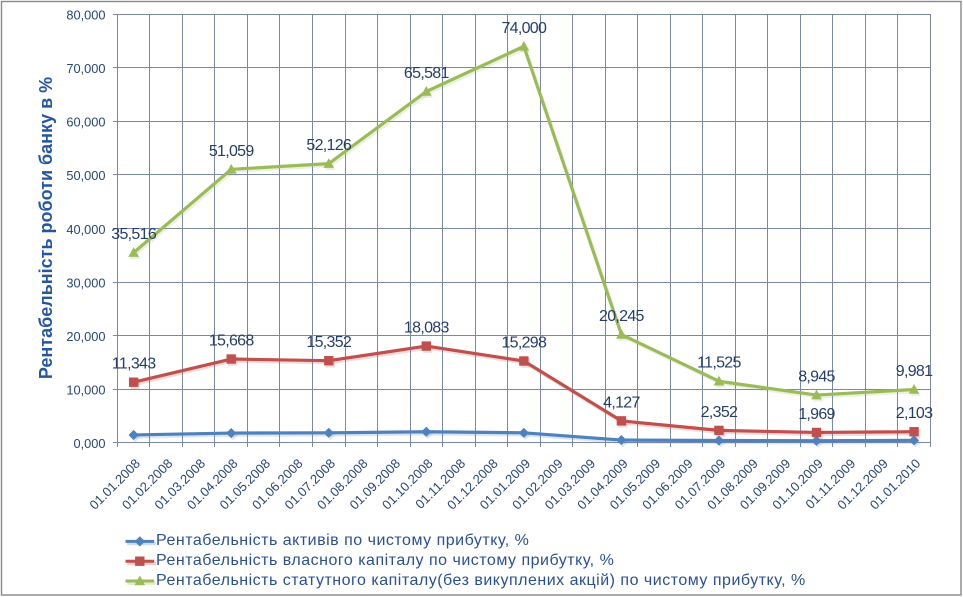 This screenshot has height=597, width=963. Describe the element at coordinates (622, 316) in the screenshot. I see `svg-text: 20,245` at that location.